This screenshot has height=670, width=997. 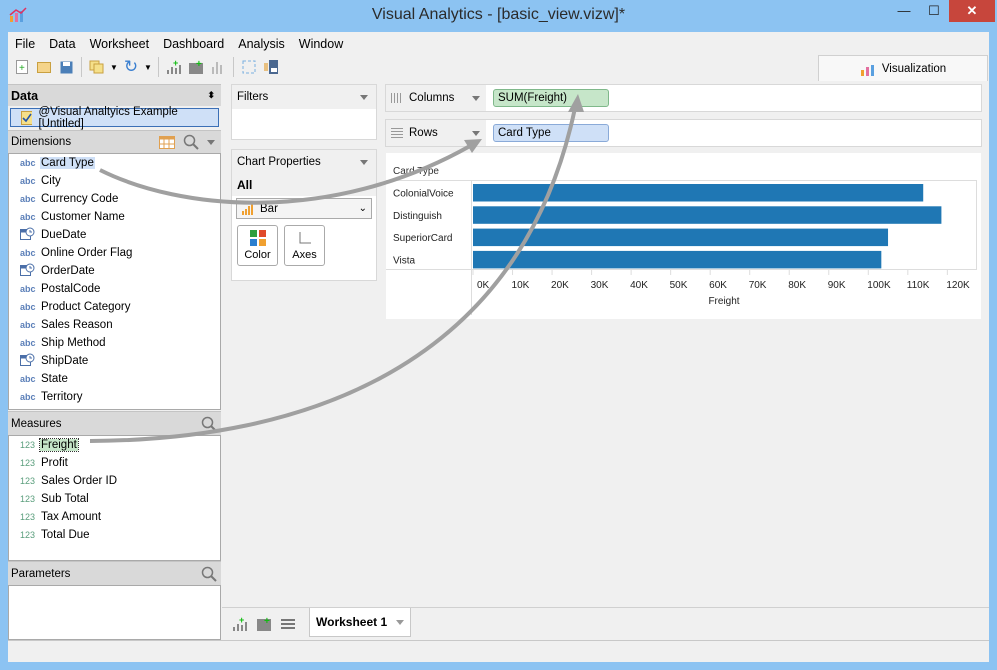 What do you see at coordinates (44, 67) in the screenshot?
I see `open-folder-icon` at bounding box center [44, 67].